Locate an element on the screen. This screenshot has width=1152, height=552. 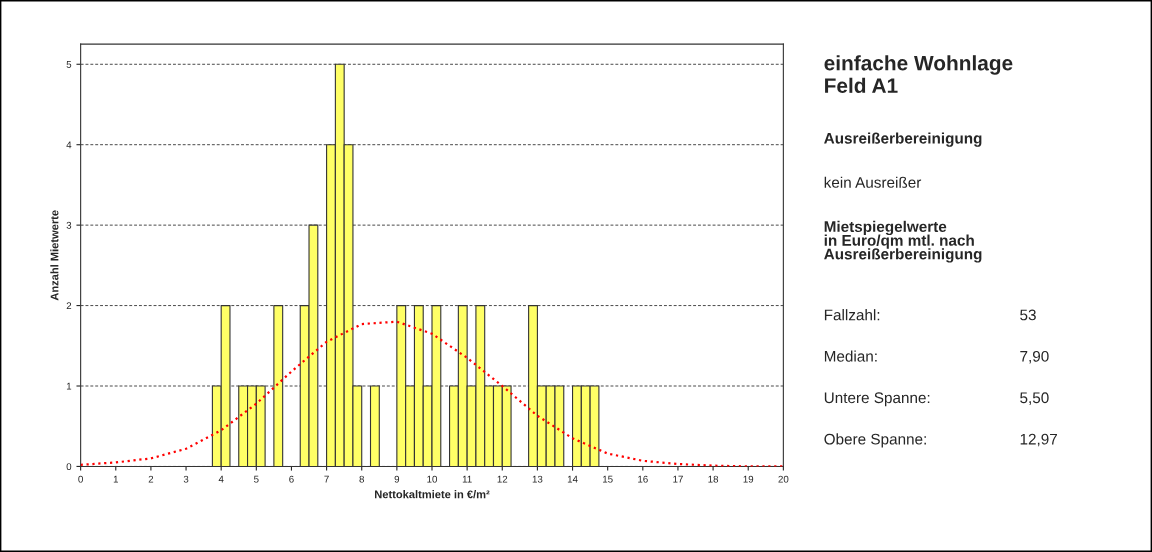
x-axis-title: Nettokaltmiete in €/m² is located at coordinates (432, 494).